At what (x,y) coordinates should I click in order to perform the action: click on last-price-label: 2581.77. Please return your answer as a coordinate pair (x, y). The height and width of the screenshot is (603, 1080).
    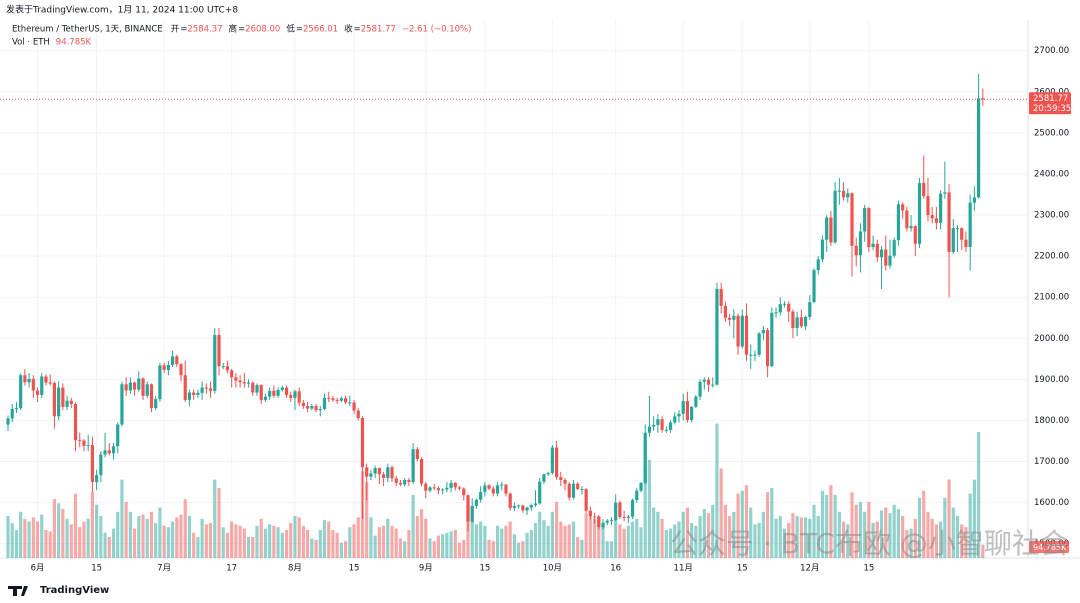
    Looking at the image, I should click on (1050, 99).